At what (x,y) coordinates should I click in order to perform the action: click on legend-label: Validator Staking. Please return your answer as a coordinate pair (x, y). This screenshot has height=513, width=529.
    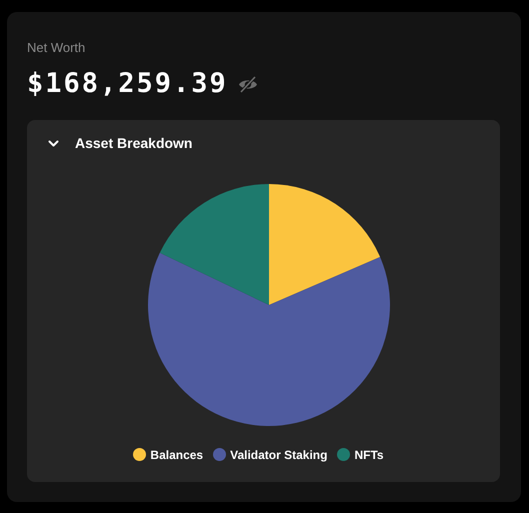
    Looking at the image, I should click on (279, 455).